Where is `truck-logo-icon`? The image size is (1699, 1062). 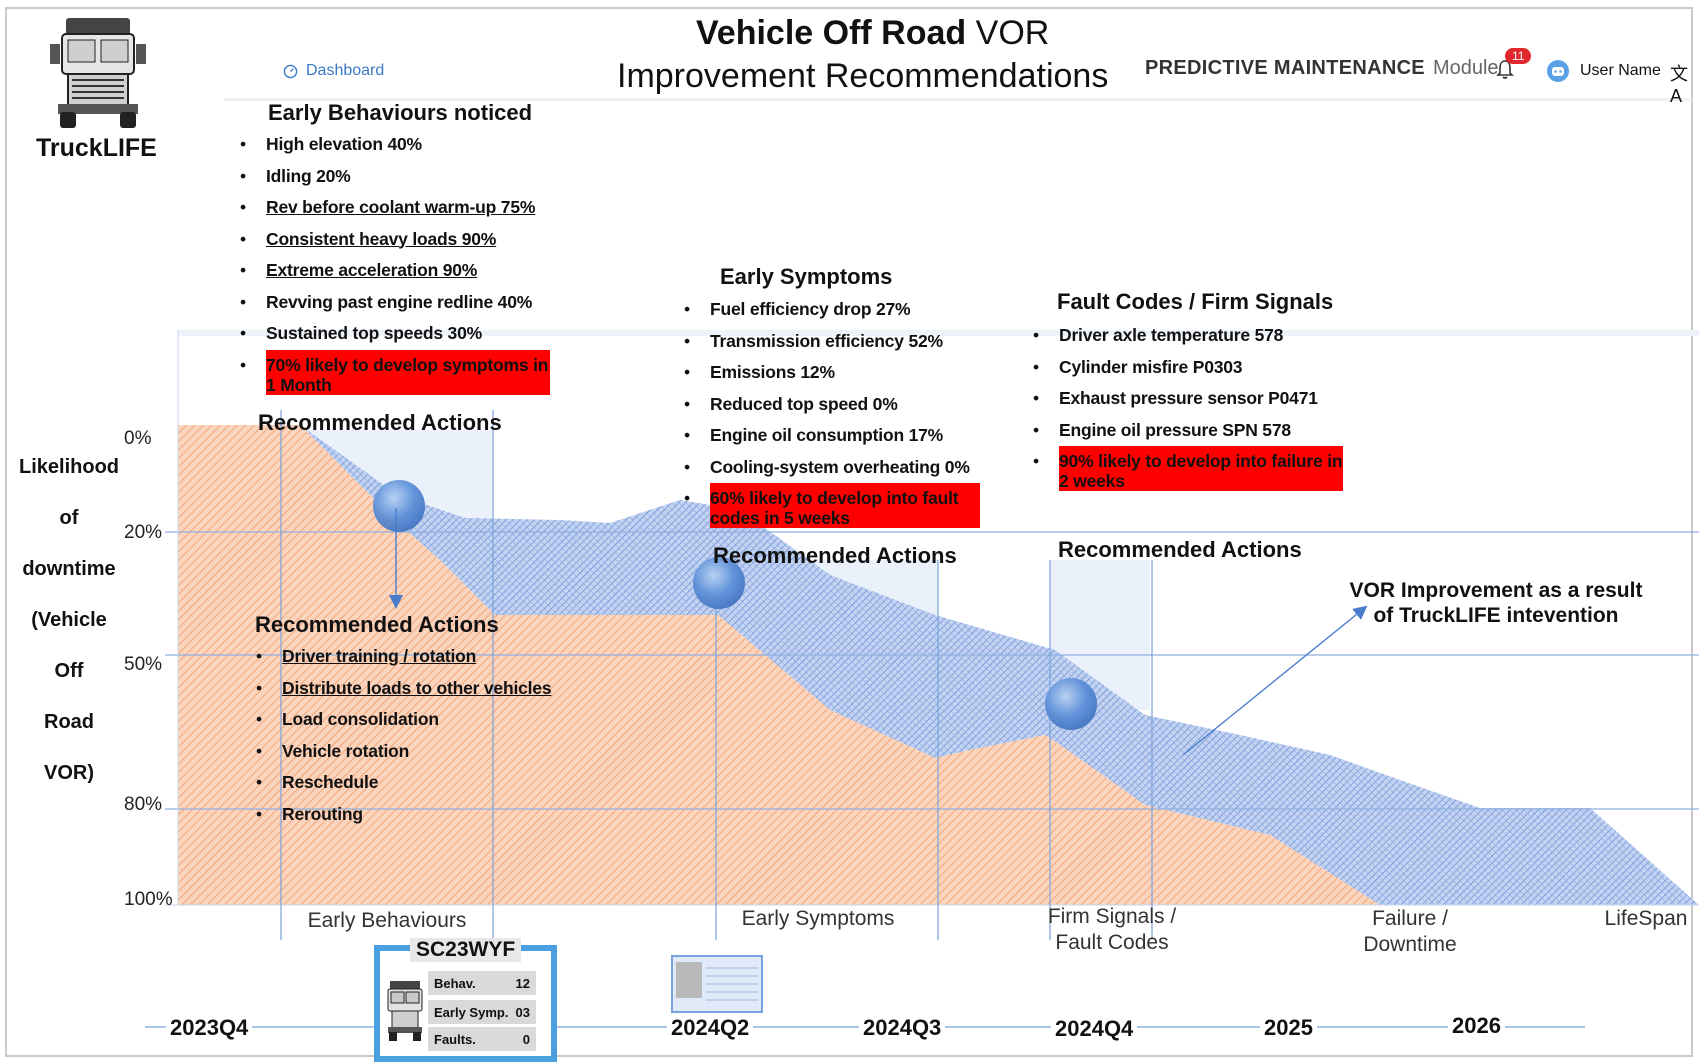
truck-logo-icon is located at coordinates (98, 73).